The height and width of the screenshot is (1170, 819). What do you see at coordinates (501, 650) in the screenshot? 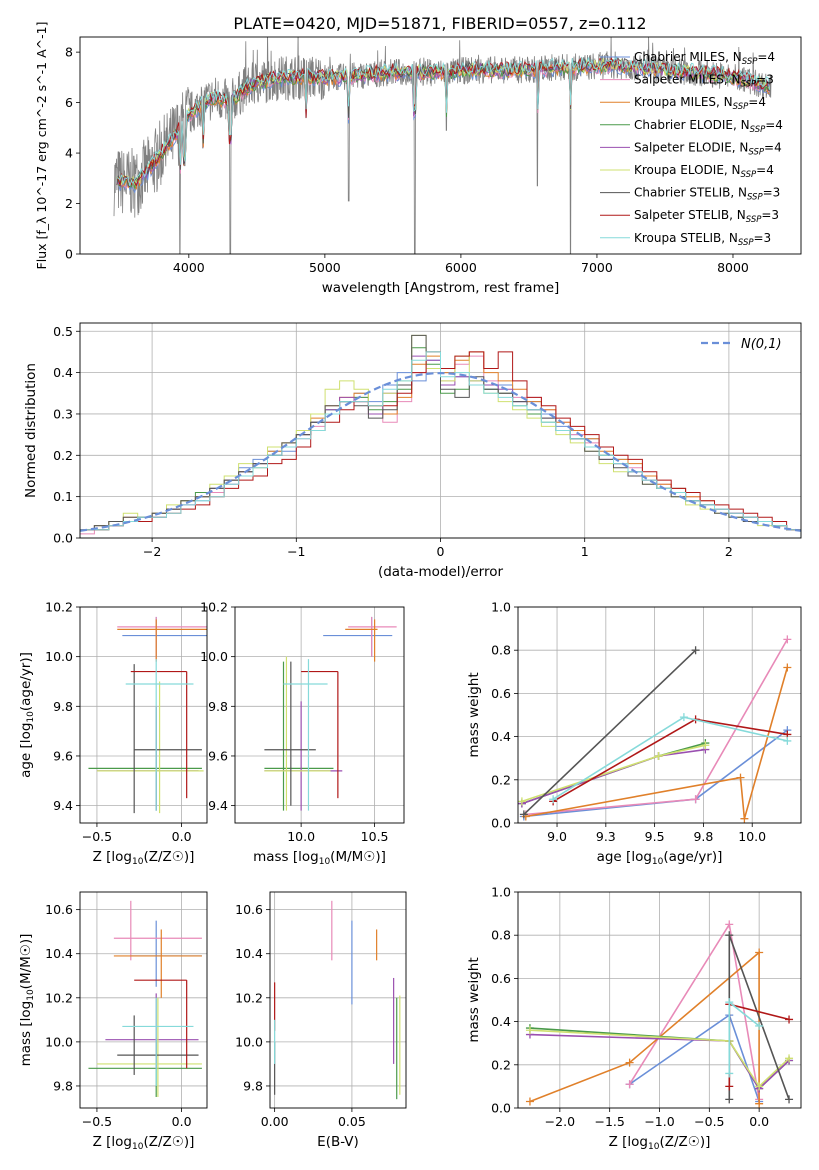
I see `y-tick-label: 0.8` at bounding box center [501, 650].